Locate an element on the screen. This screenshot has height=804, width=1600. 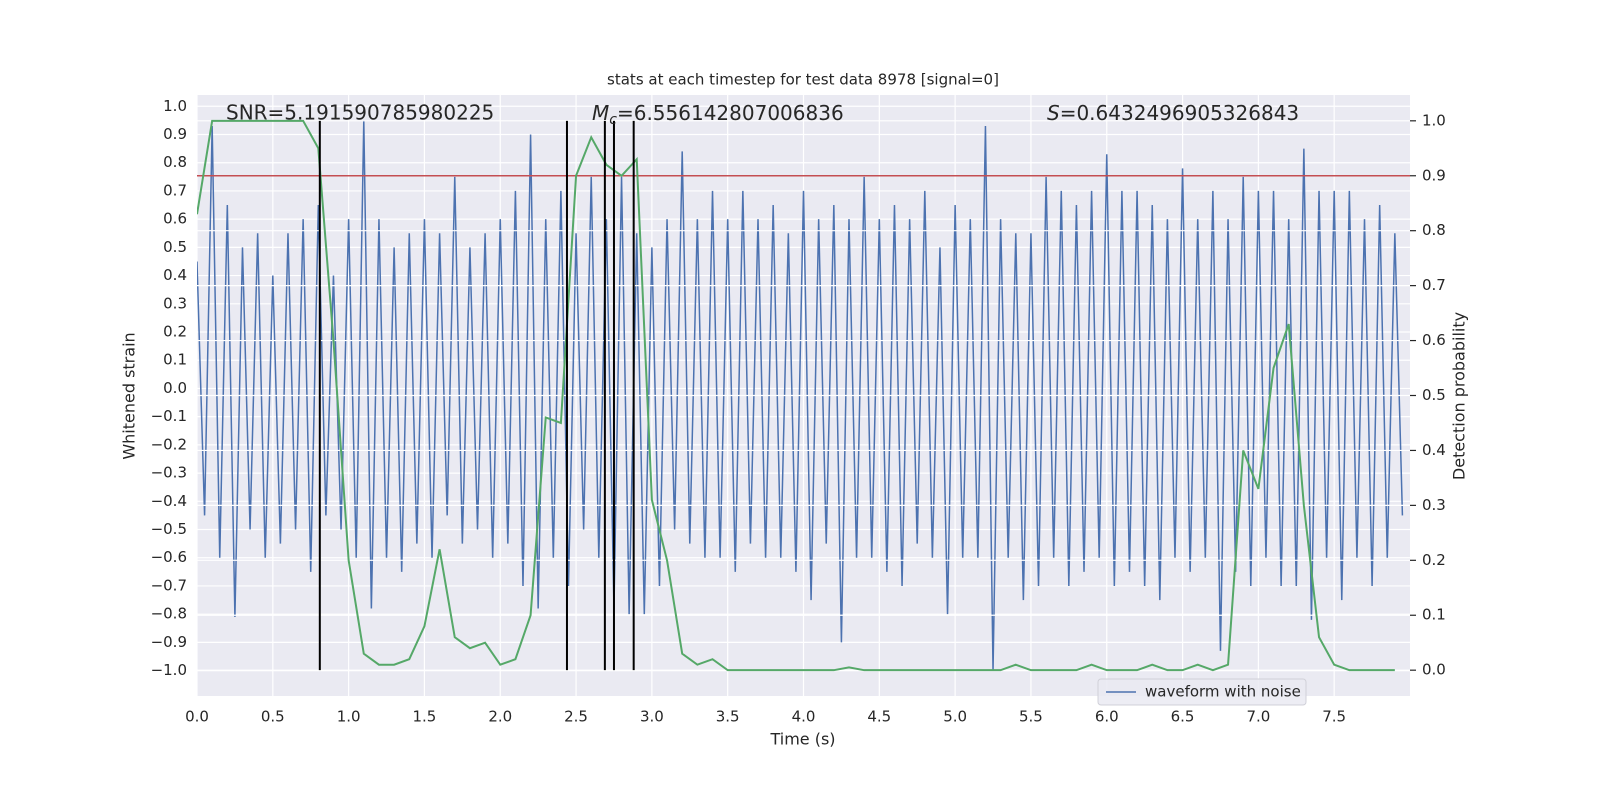
x-tick-label: 1.0 is located at coordinates (349, 717).